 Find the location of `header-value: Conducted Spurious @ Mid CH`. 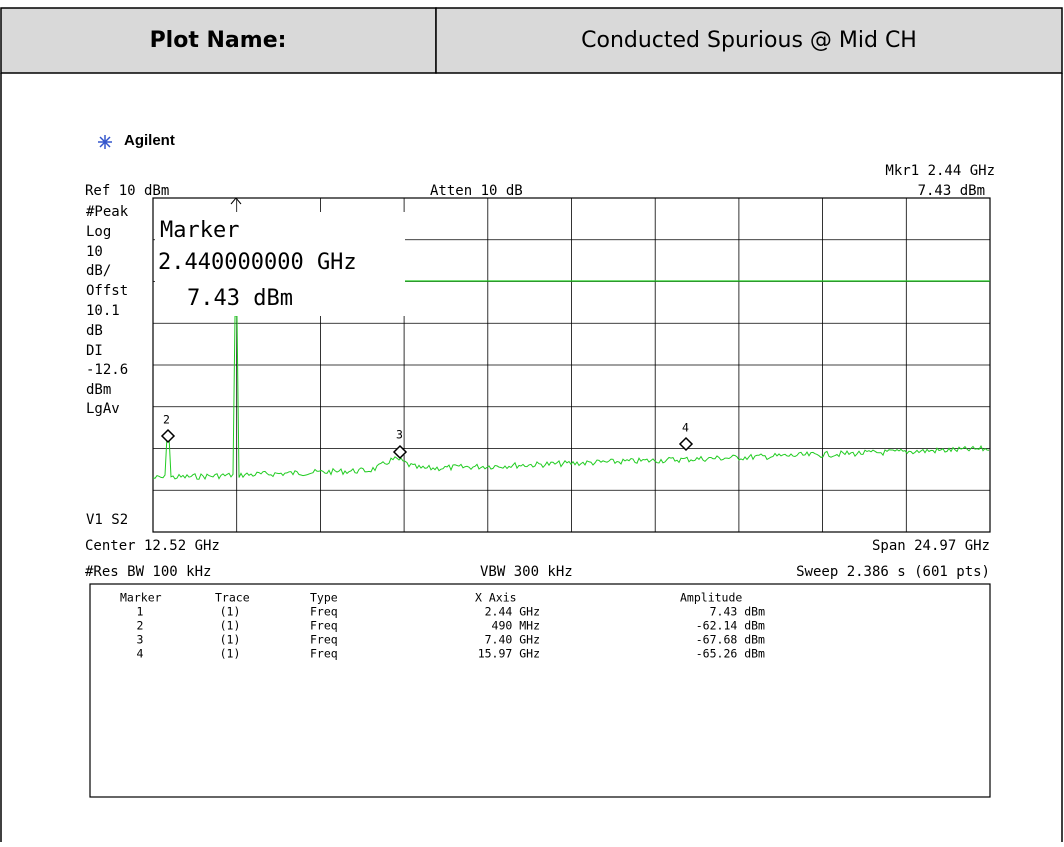

header-value: Conducted Spurious @ Mid CH is located at coordinates (749, 40).